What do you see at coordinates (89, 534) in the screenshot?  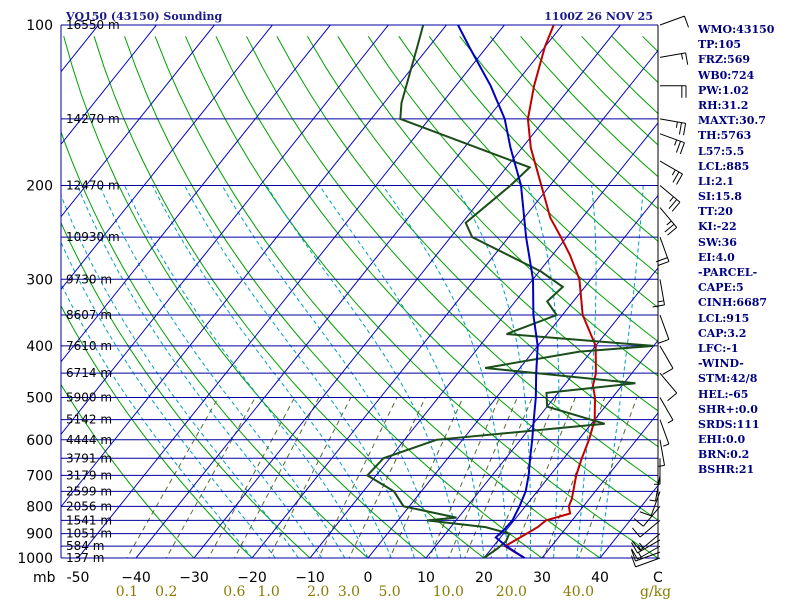 I see `height-label: 1051 m` at bounding box center [89, 534].